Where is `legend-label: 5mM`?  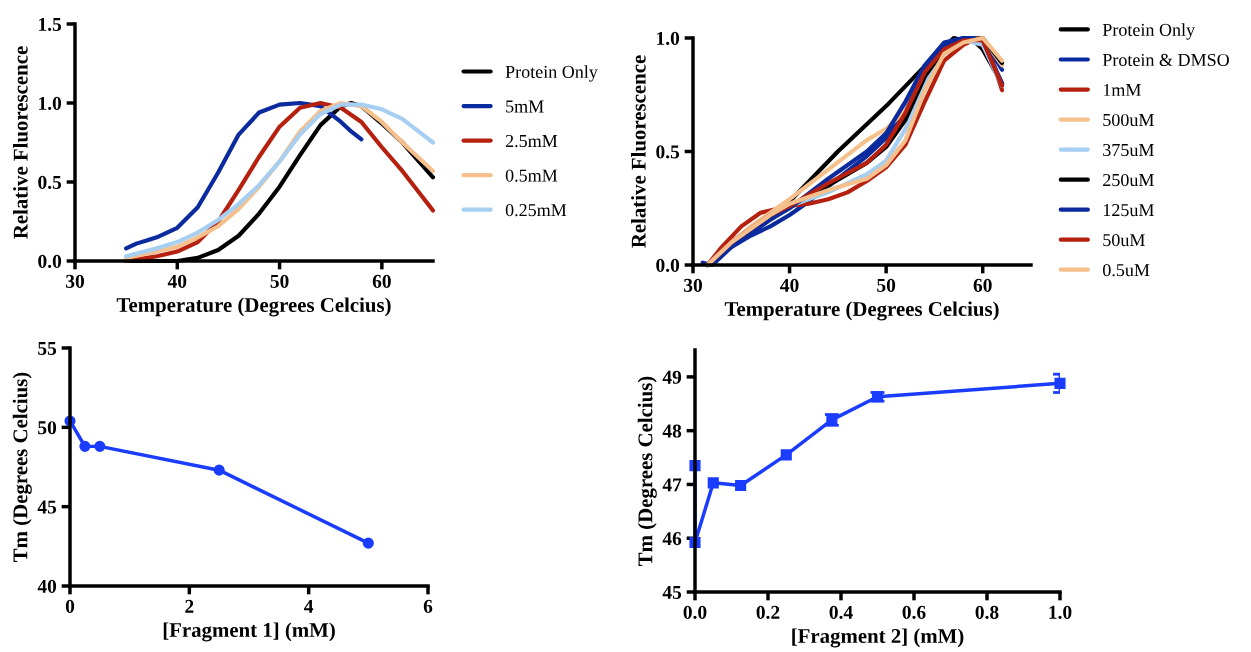
legend-label: 5mM is located at coordinates (525, 106).